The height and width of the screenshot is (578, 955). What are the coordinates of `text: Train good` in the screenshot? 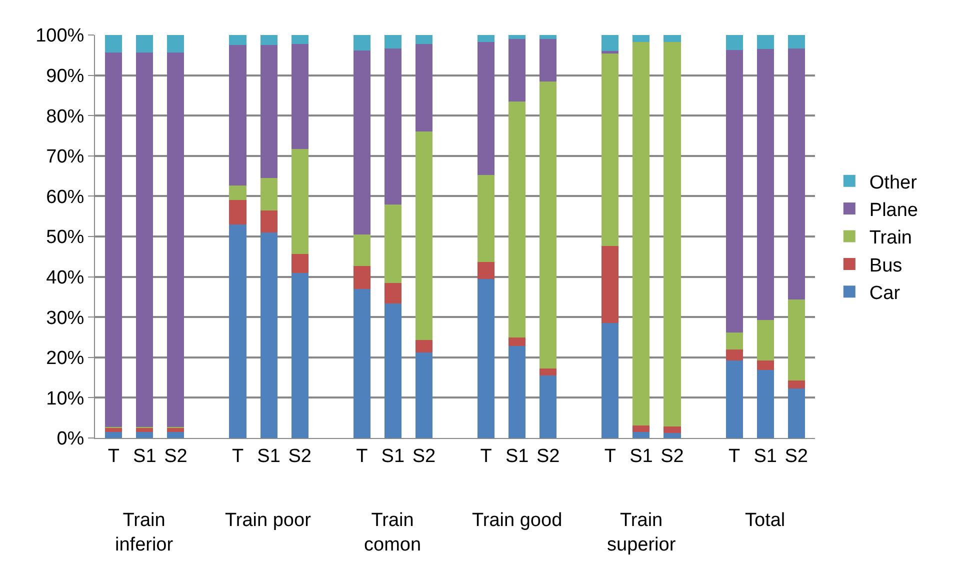 It's located at (517, 520).